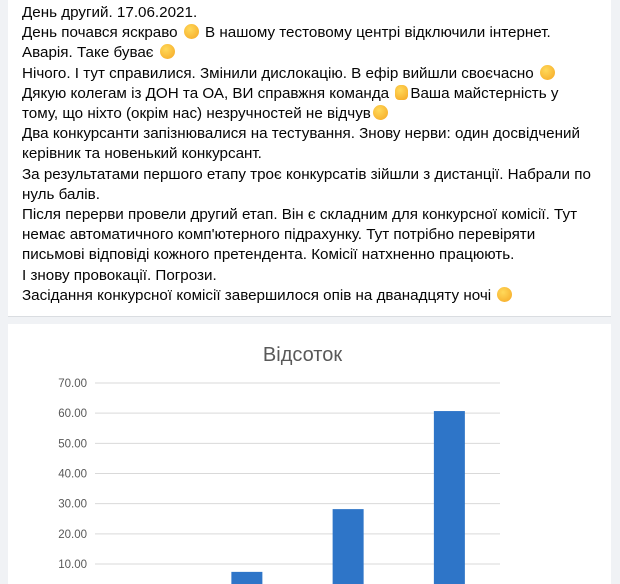 The width and height of the screenshot is (620, 584). Describe the element at coordinates (142, 154) in the screenshot. I see `post-text-segment: керівник та новенький конкурсант.` at that location.